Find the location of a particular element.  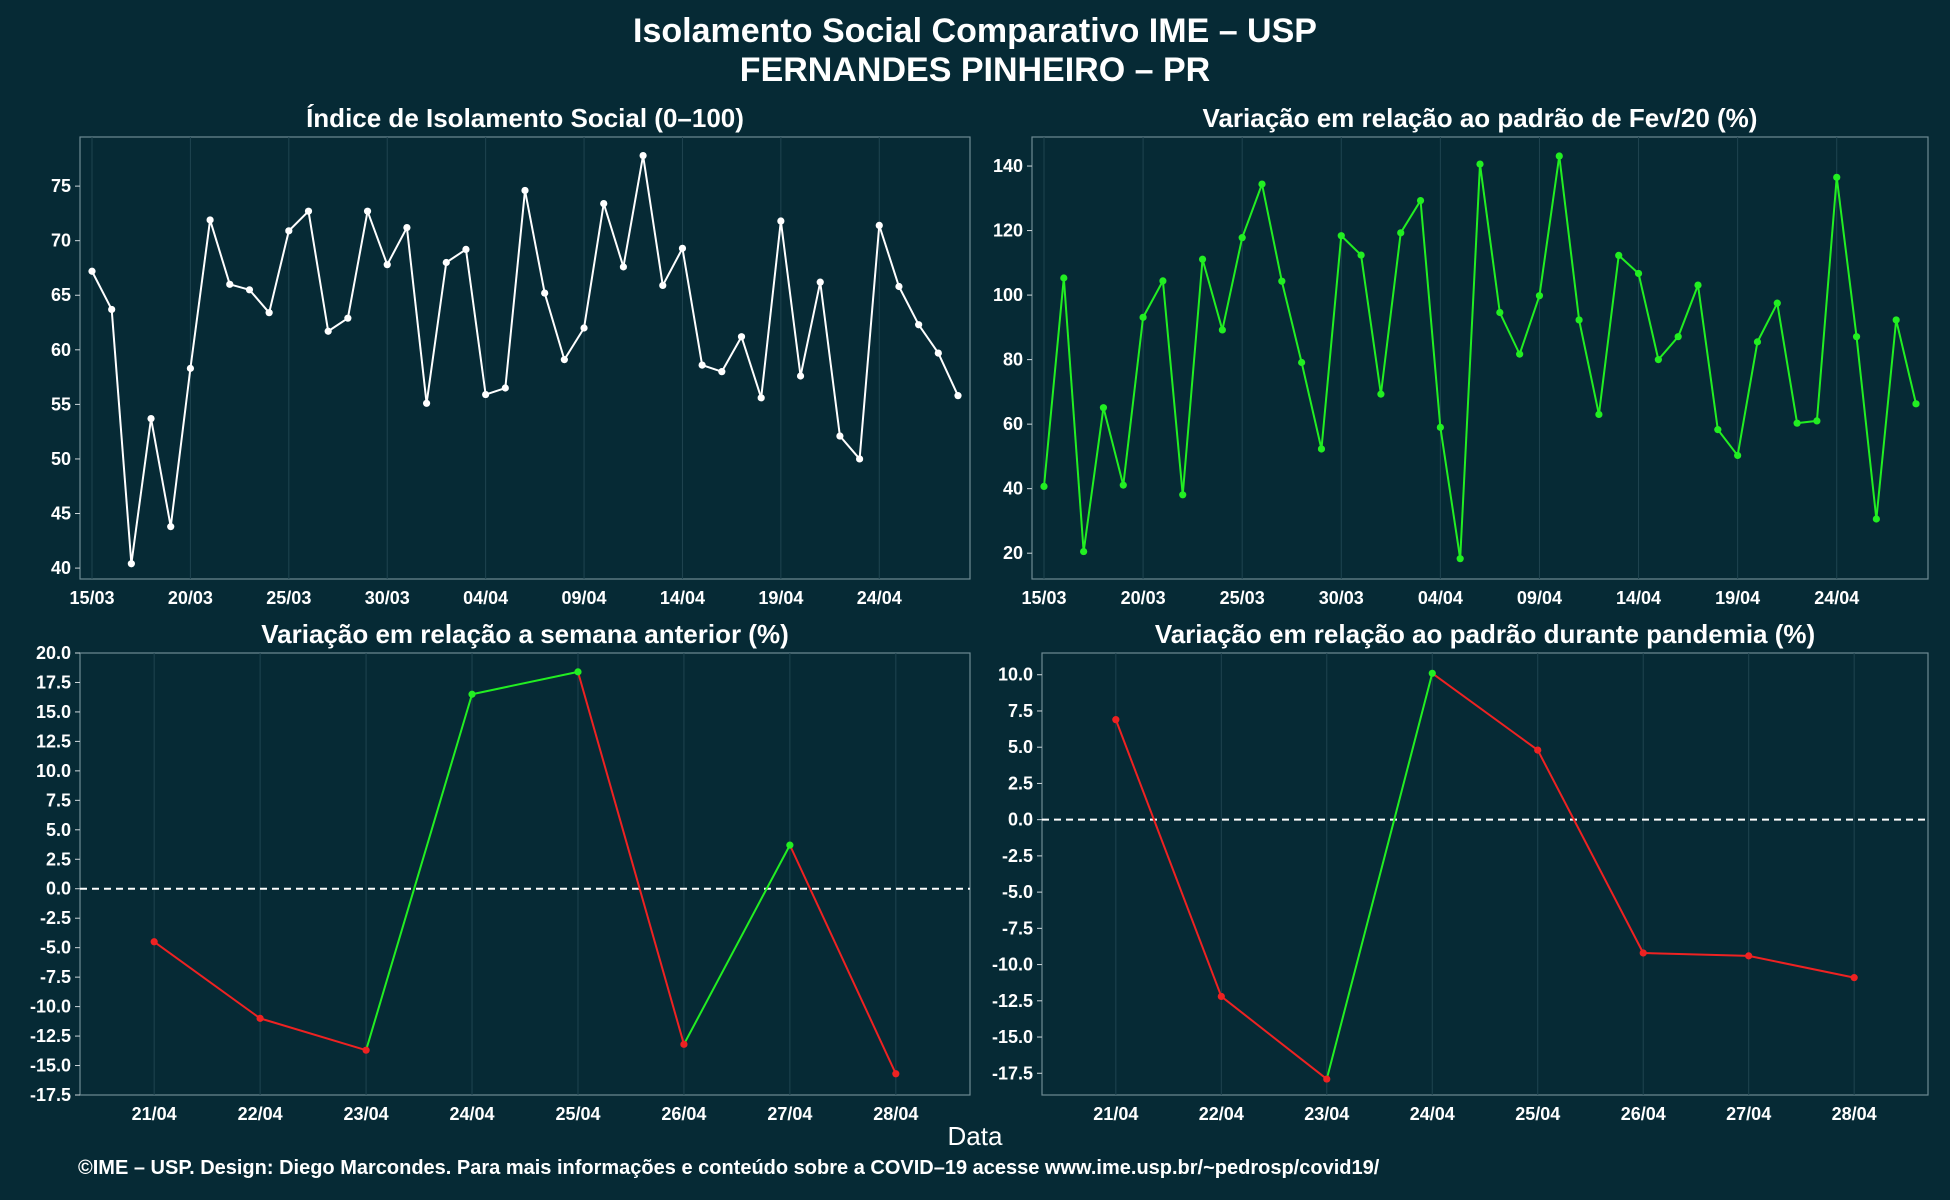

y-tick-label: 65 is located at coordinates (61, 295).